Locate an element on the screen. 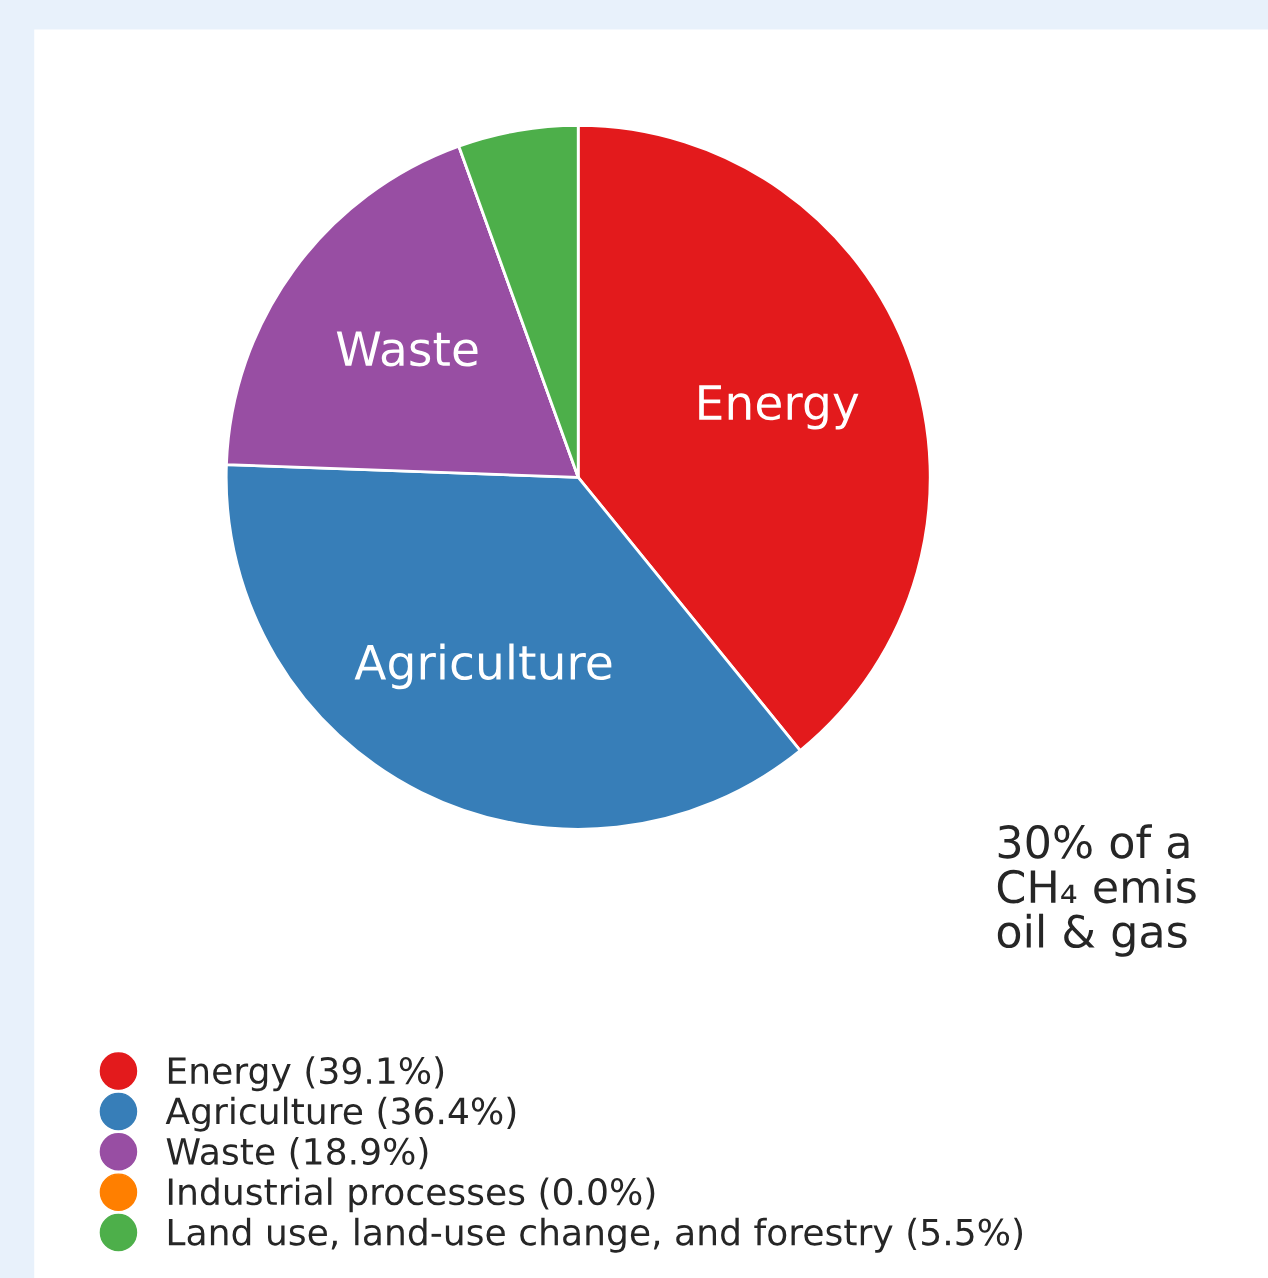 This screenshot has height=1278, width=1268. category-label: Energy (39.1%) is located at coordinates (306, 1074).